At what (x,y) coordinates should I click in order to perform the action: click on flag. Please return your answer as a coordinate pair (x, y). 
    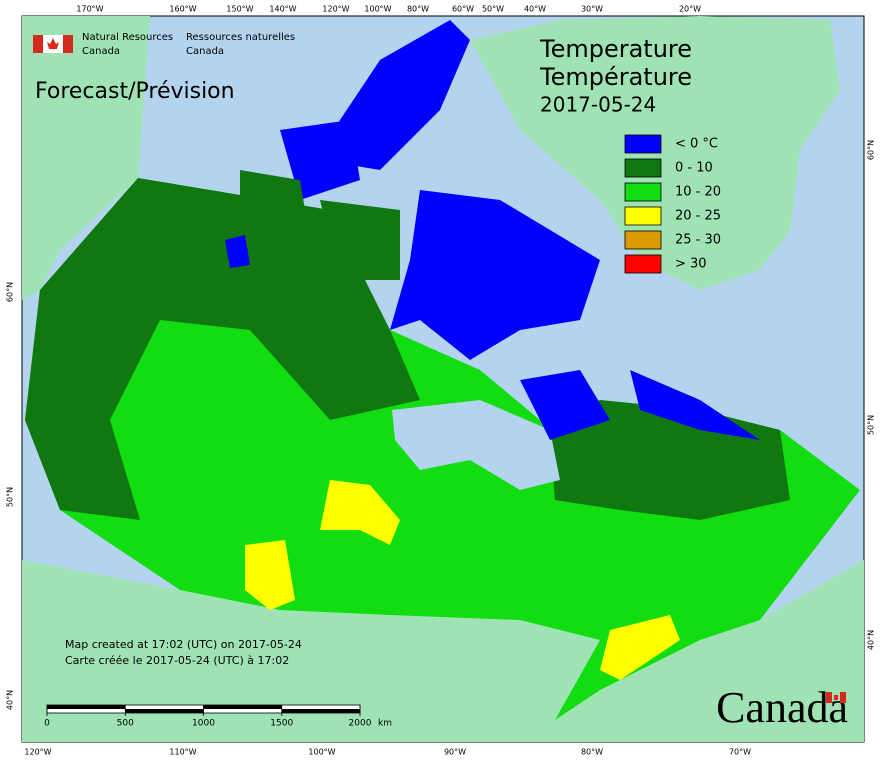
    Looking at the image, I should click on (53, 44).